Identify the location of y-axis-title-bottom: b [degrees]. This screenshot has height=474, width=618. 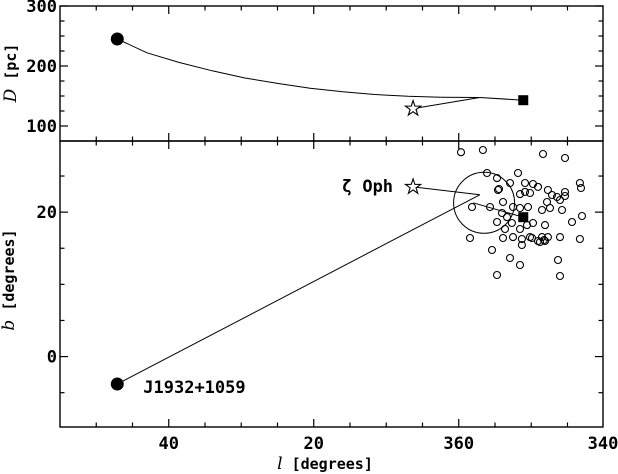
(9, 279).